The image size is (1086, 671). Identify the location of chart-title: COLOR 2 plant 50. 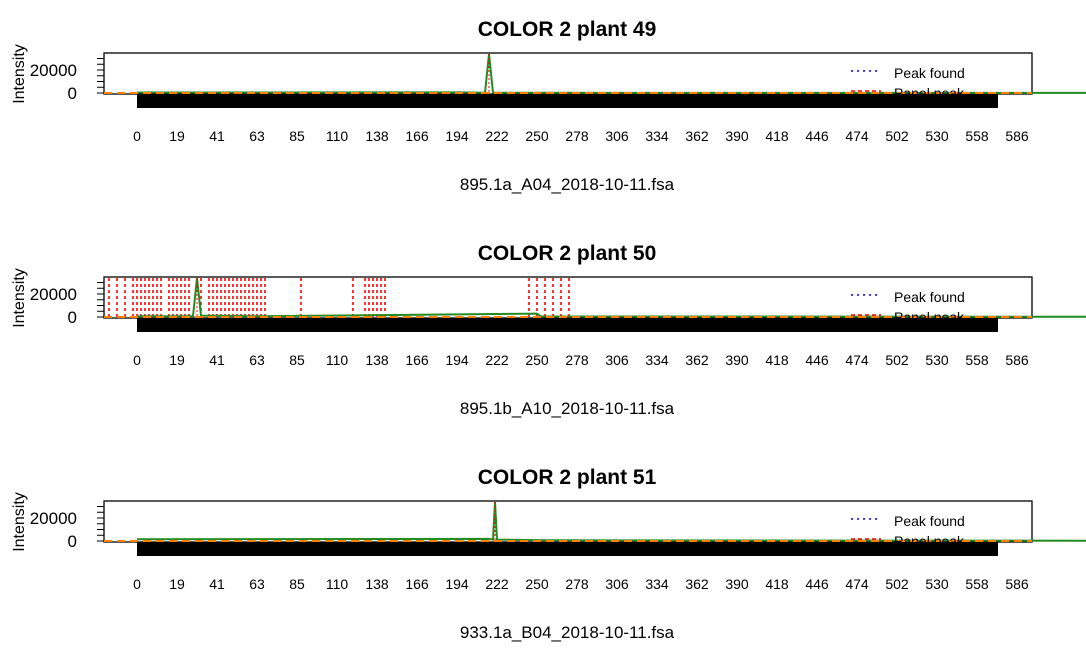
(567, 253).